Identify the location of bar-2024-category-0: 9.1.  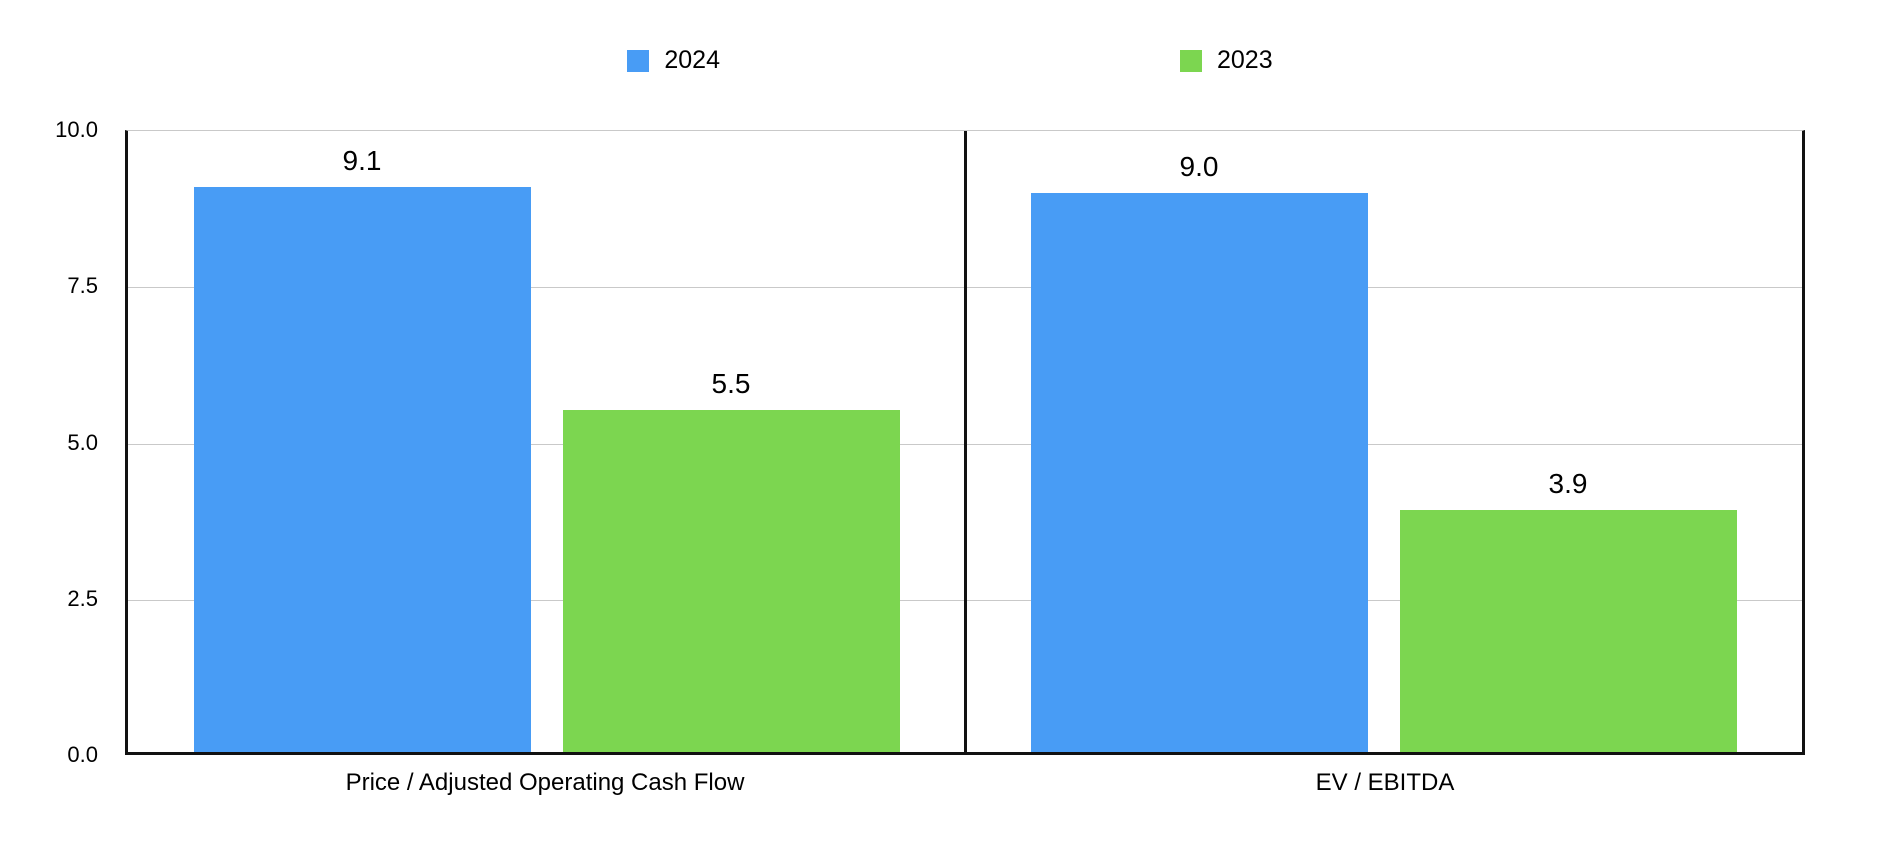
(362, 449).